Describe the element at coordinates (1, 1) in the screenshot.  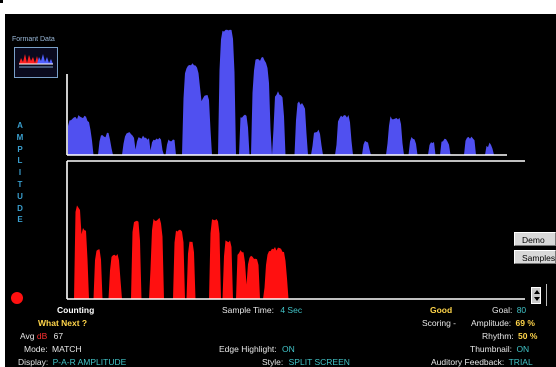
I see `corner-marker` at that location.